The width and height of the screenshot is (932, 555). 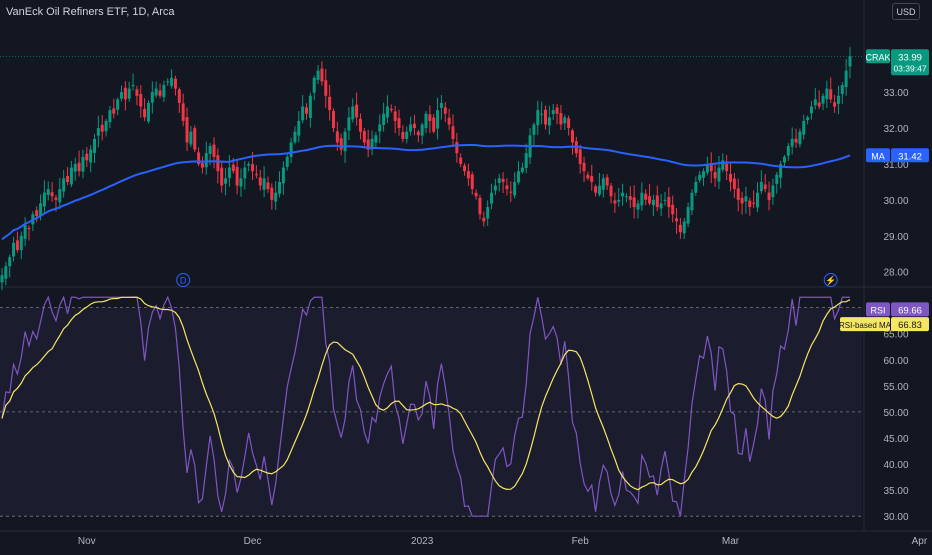 What do you see at coordinates (895, 273) in the screenshot?
I see `price-tick-label: 28.00` at bounding box center [895, 273].